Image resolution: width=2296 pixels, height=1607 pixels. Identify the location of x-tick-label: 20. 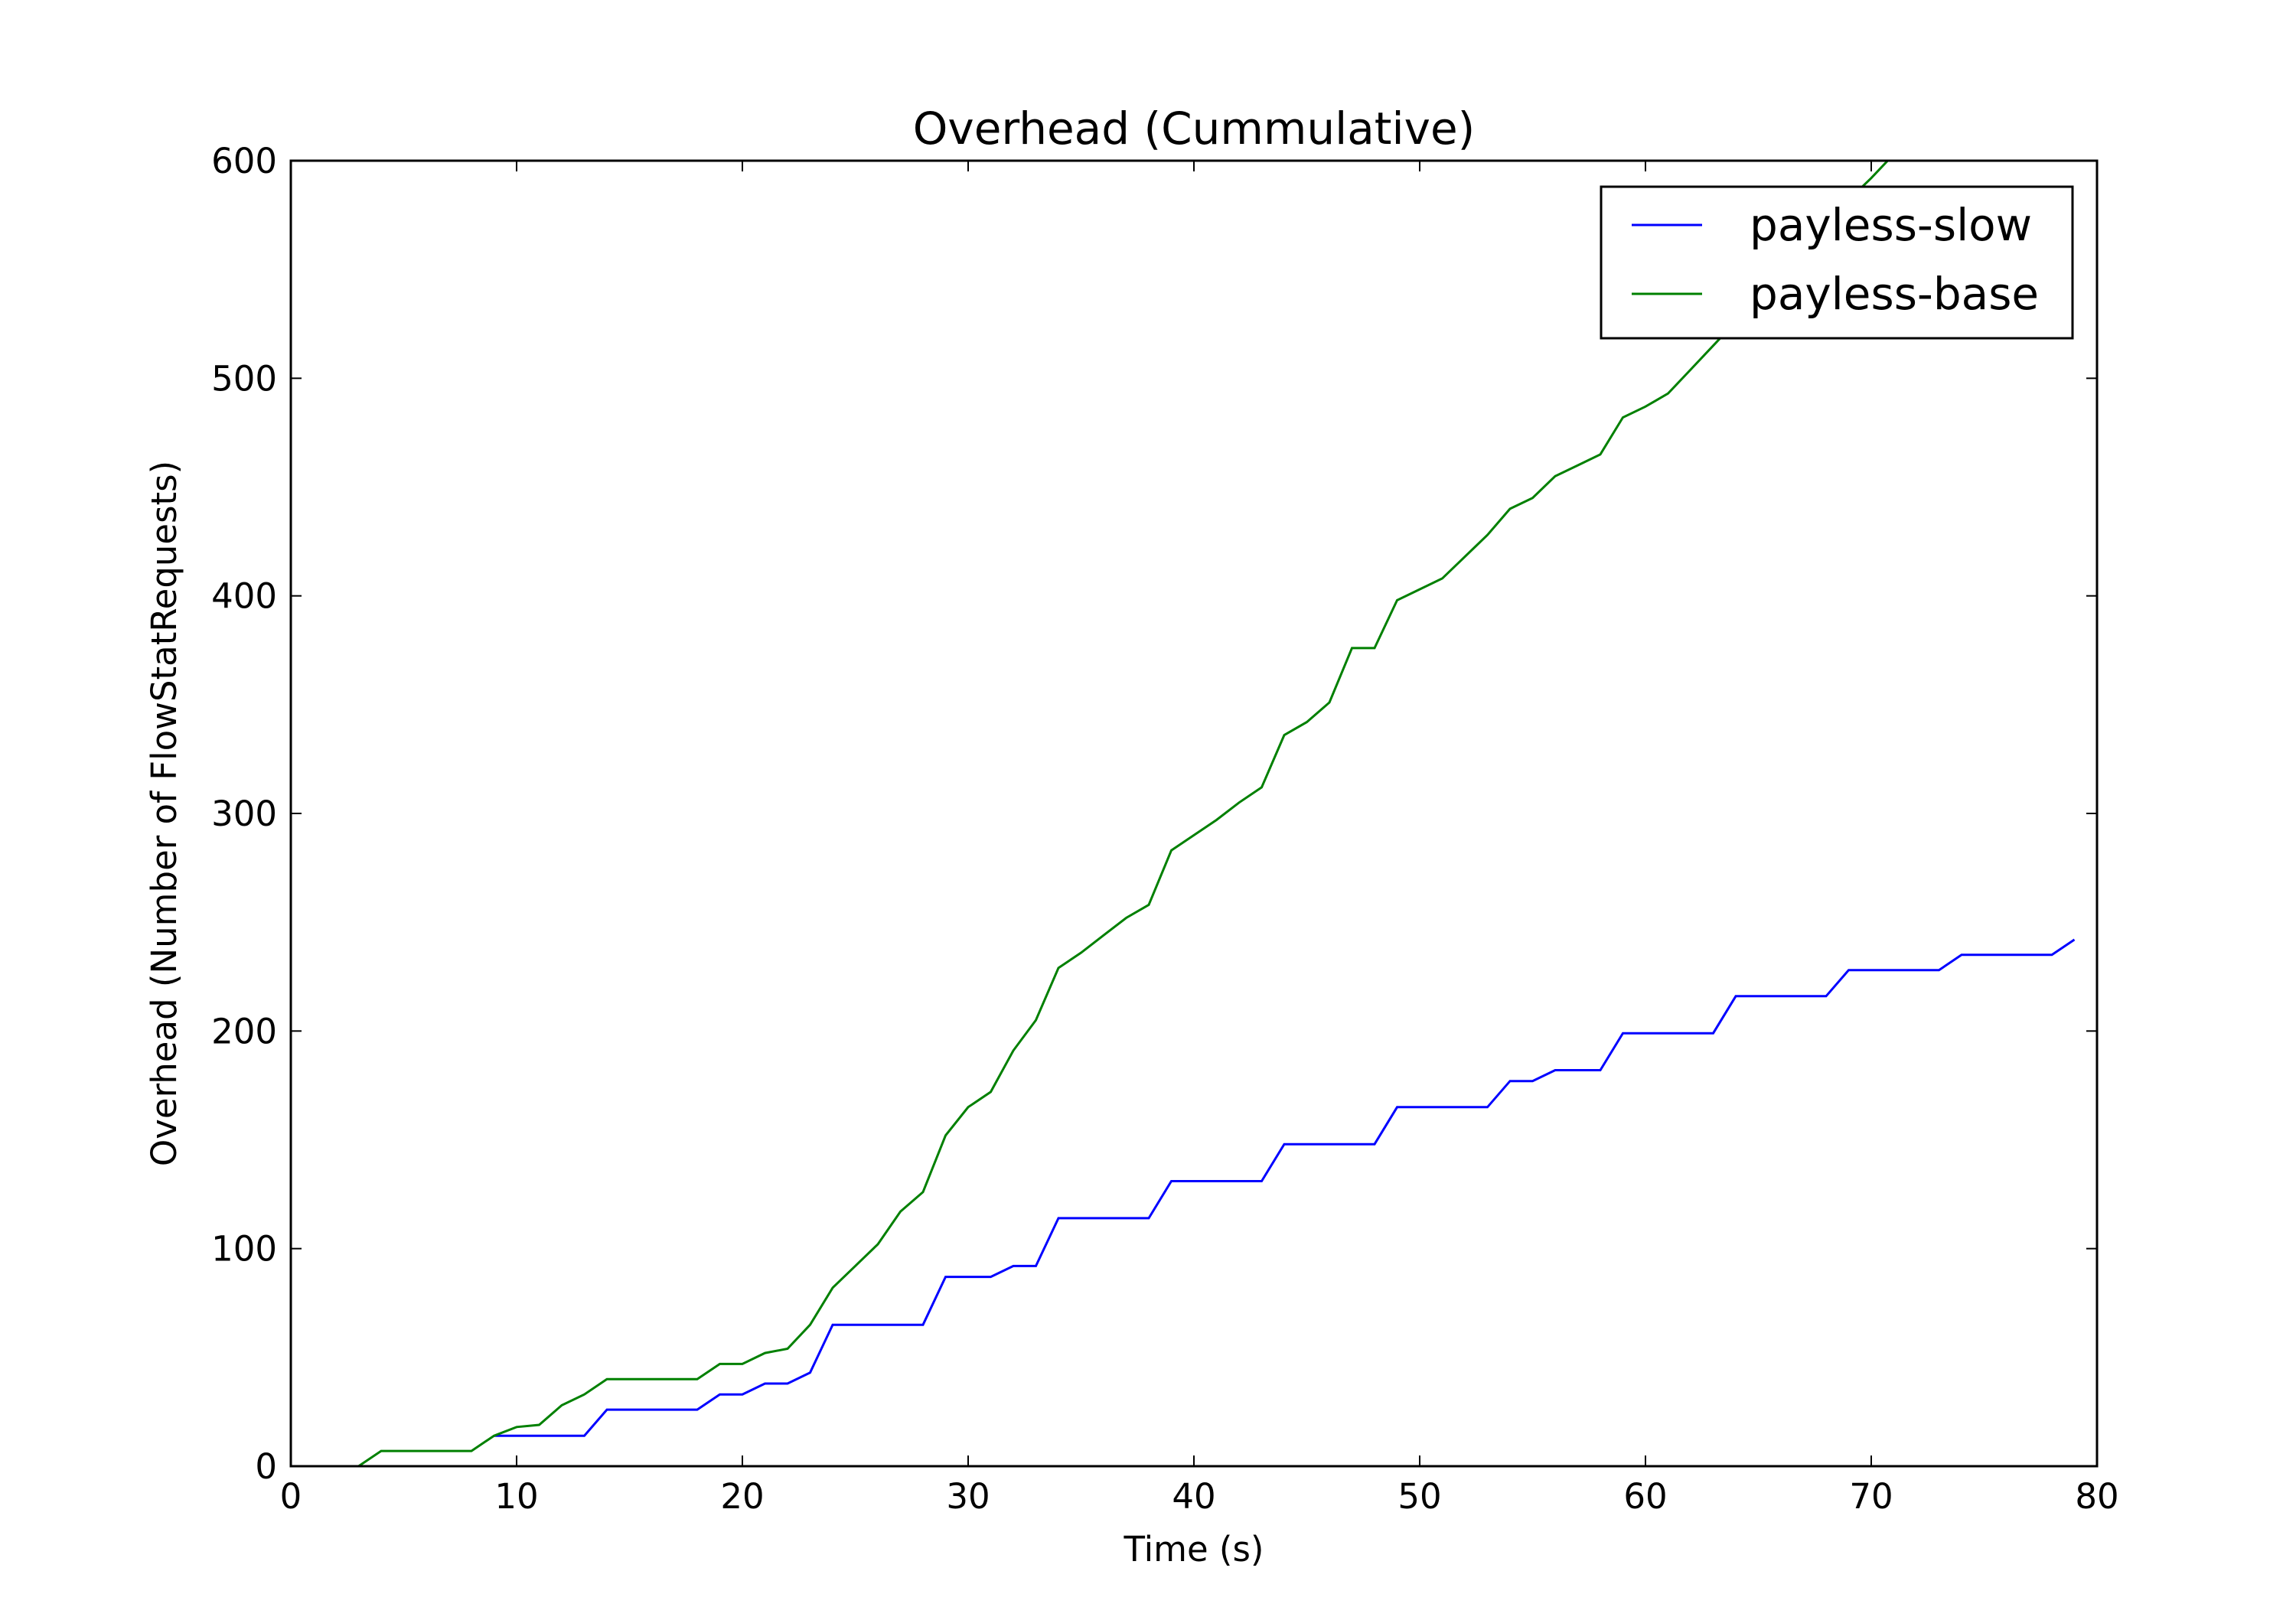
(742, 1496).